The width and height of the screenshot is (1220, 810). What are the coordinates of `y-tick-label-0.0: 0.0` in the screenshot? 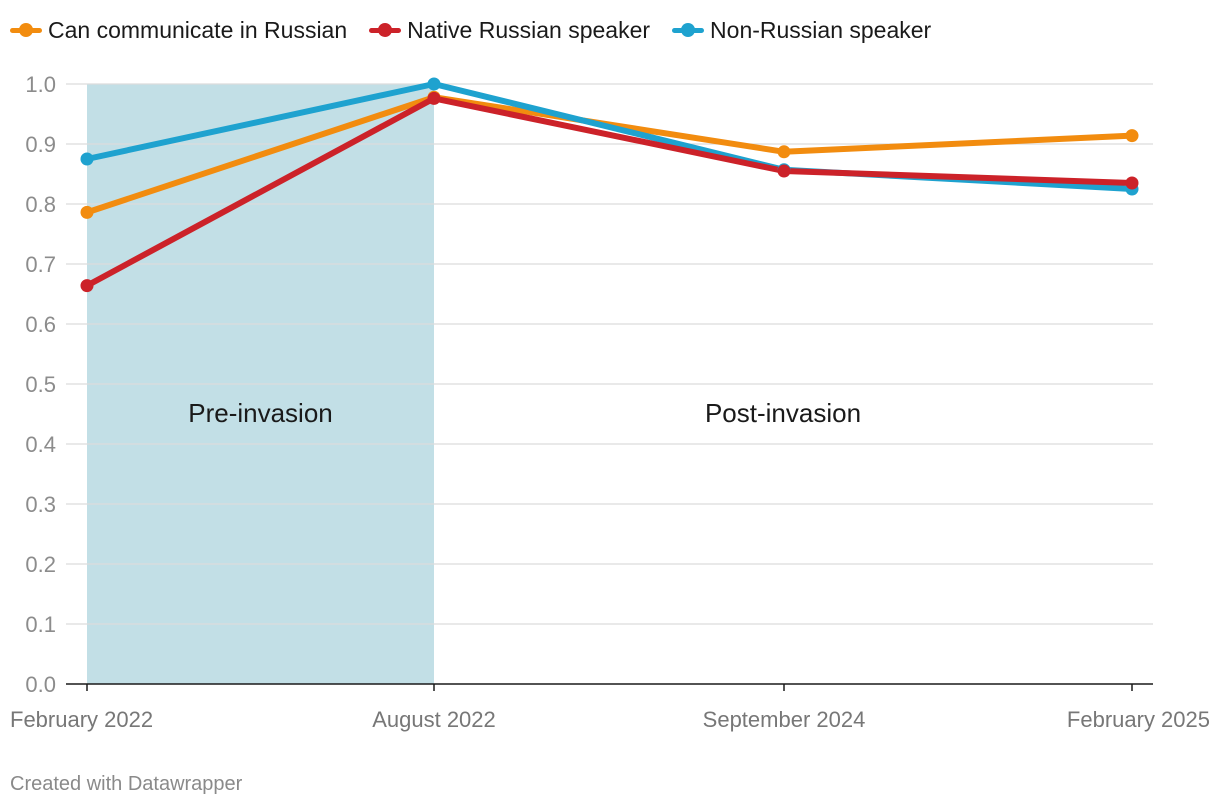 It's located at (40, 684).